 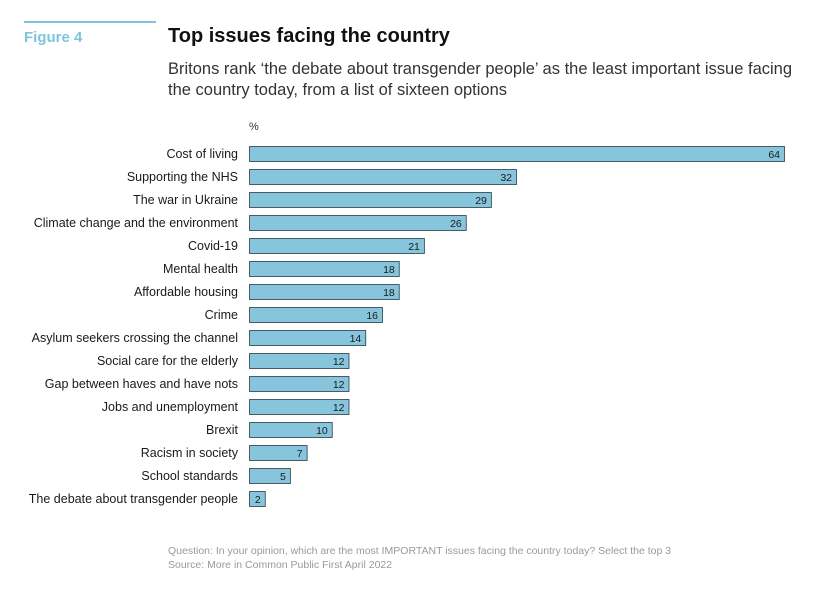 I want to click on data-label: 7, so click(x=300, y=454).